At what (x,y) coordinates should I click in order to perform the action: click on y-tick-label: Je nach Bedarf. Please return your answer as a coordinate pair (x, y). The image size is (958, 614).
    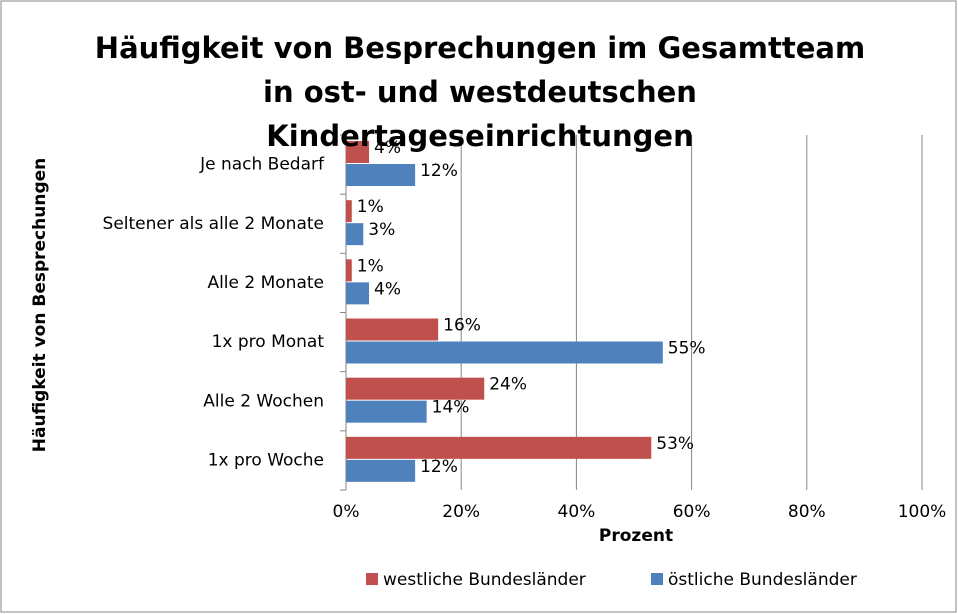
    Looking at the image, I should click on (262, 165).